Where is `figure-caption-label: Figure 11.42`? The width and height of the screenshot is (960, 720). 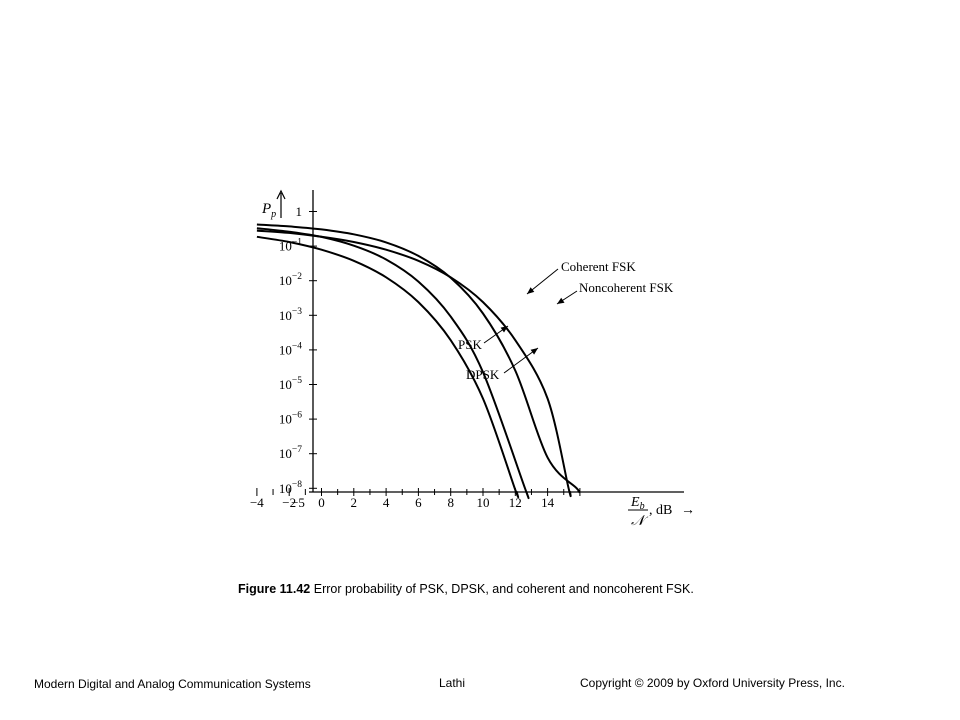 figure-caption-label: Figure 11.42 is located at coordinates (274, 589).